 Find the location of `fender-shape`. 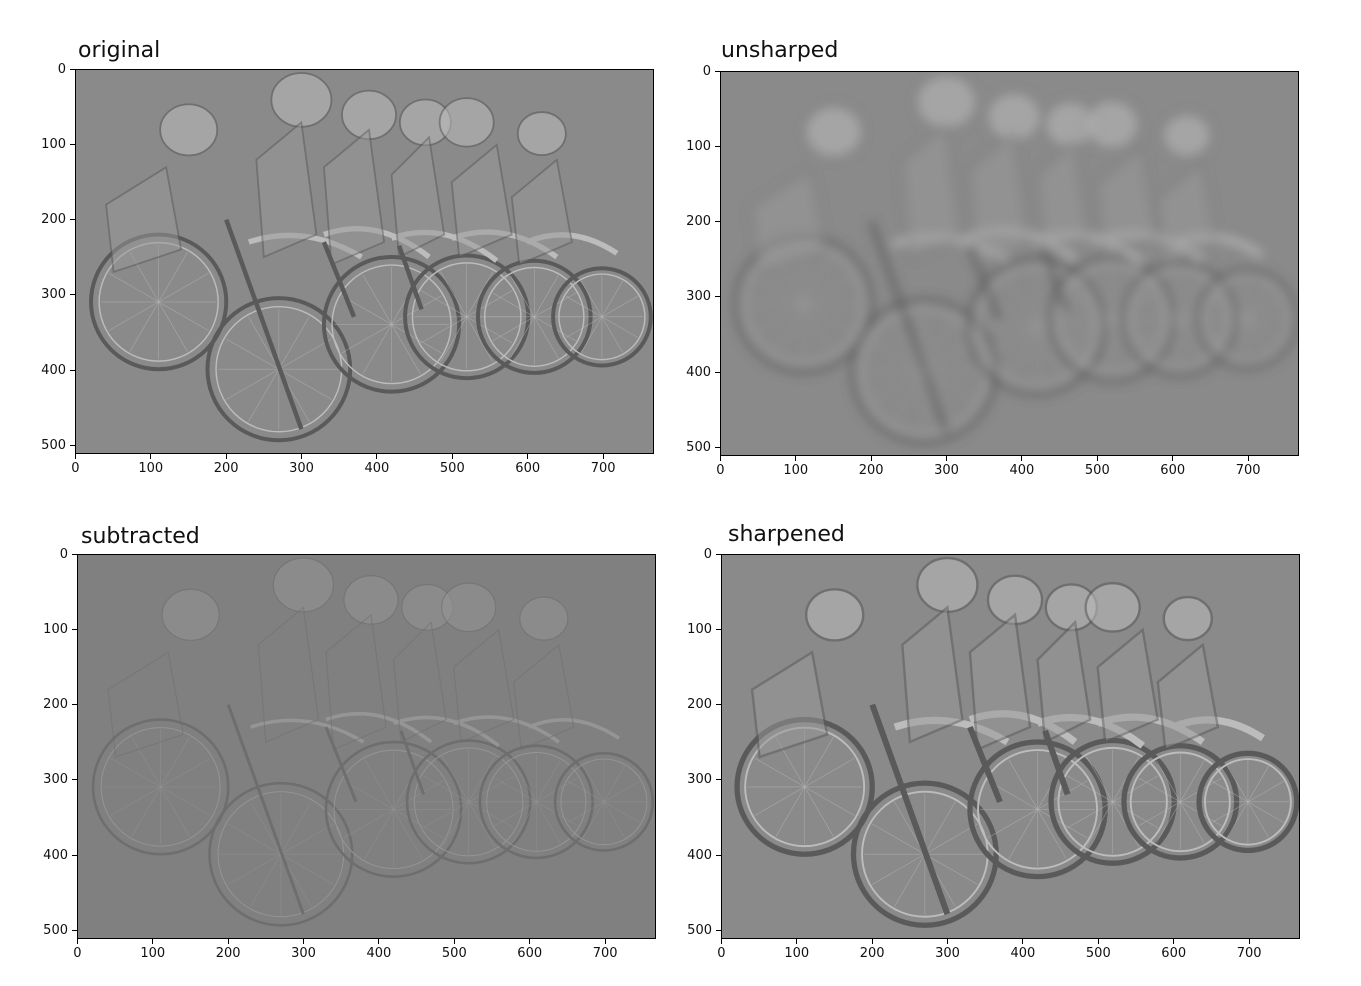

fender-shape is located at coordinates (379, 728).